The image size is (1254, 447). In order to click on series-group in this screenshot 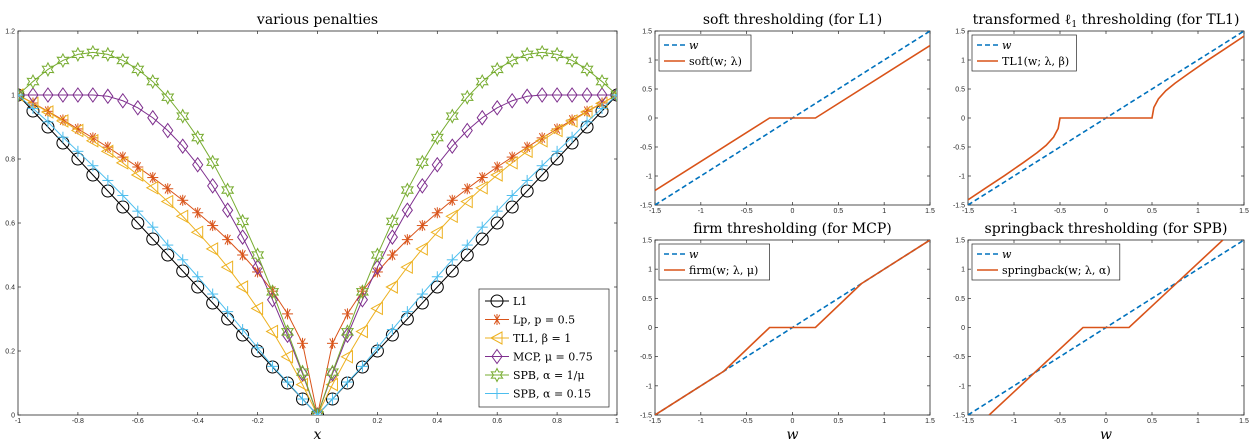, I will do `click(1106, 118)`.